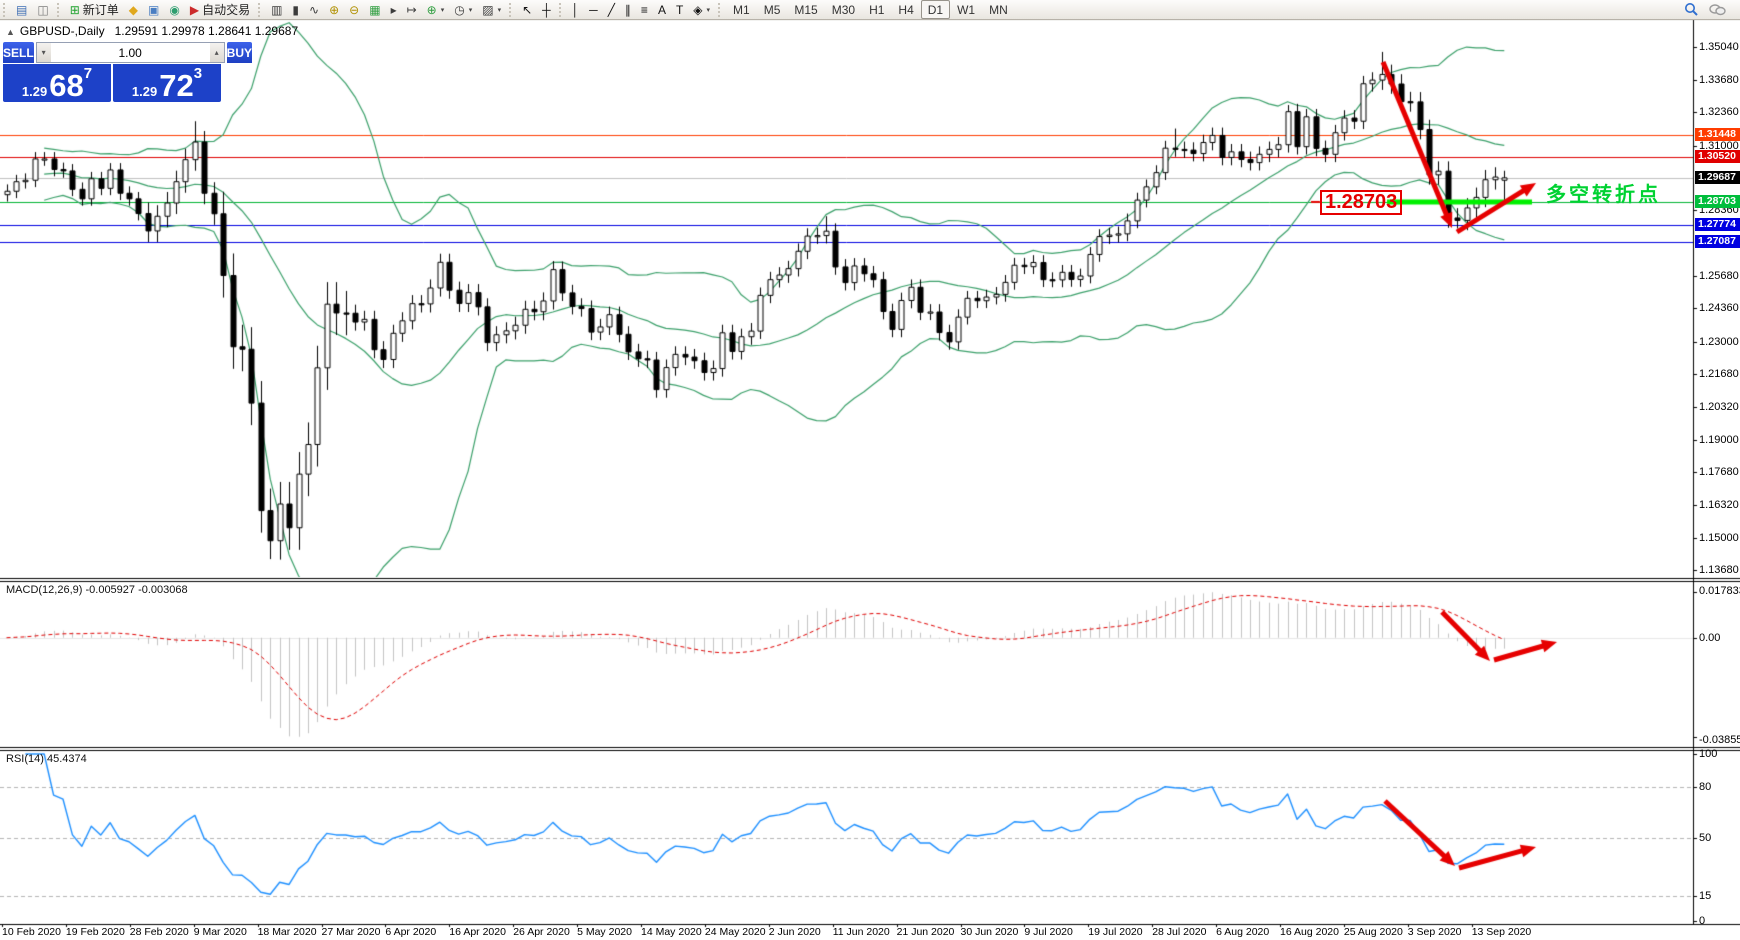  Describe the element at coordinates (843, 9) in the screenshot. I see `timeframe-m30-button: M30` at that location.